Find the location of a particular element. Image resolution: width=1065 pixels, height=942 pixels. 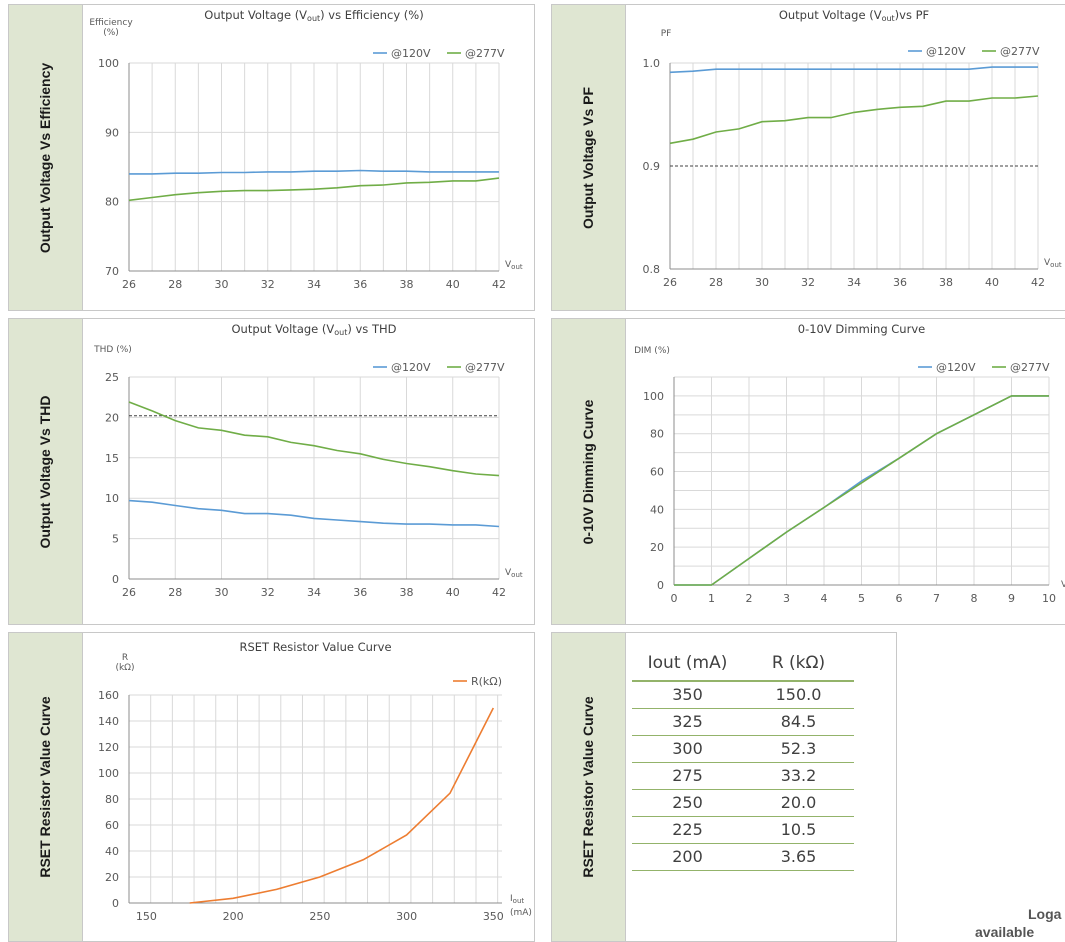

table-cell-r: 10.5 is located at coordinates (798, 830).